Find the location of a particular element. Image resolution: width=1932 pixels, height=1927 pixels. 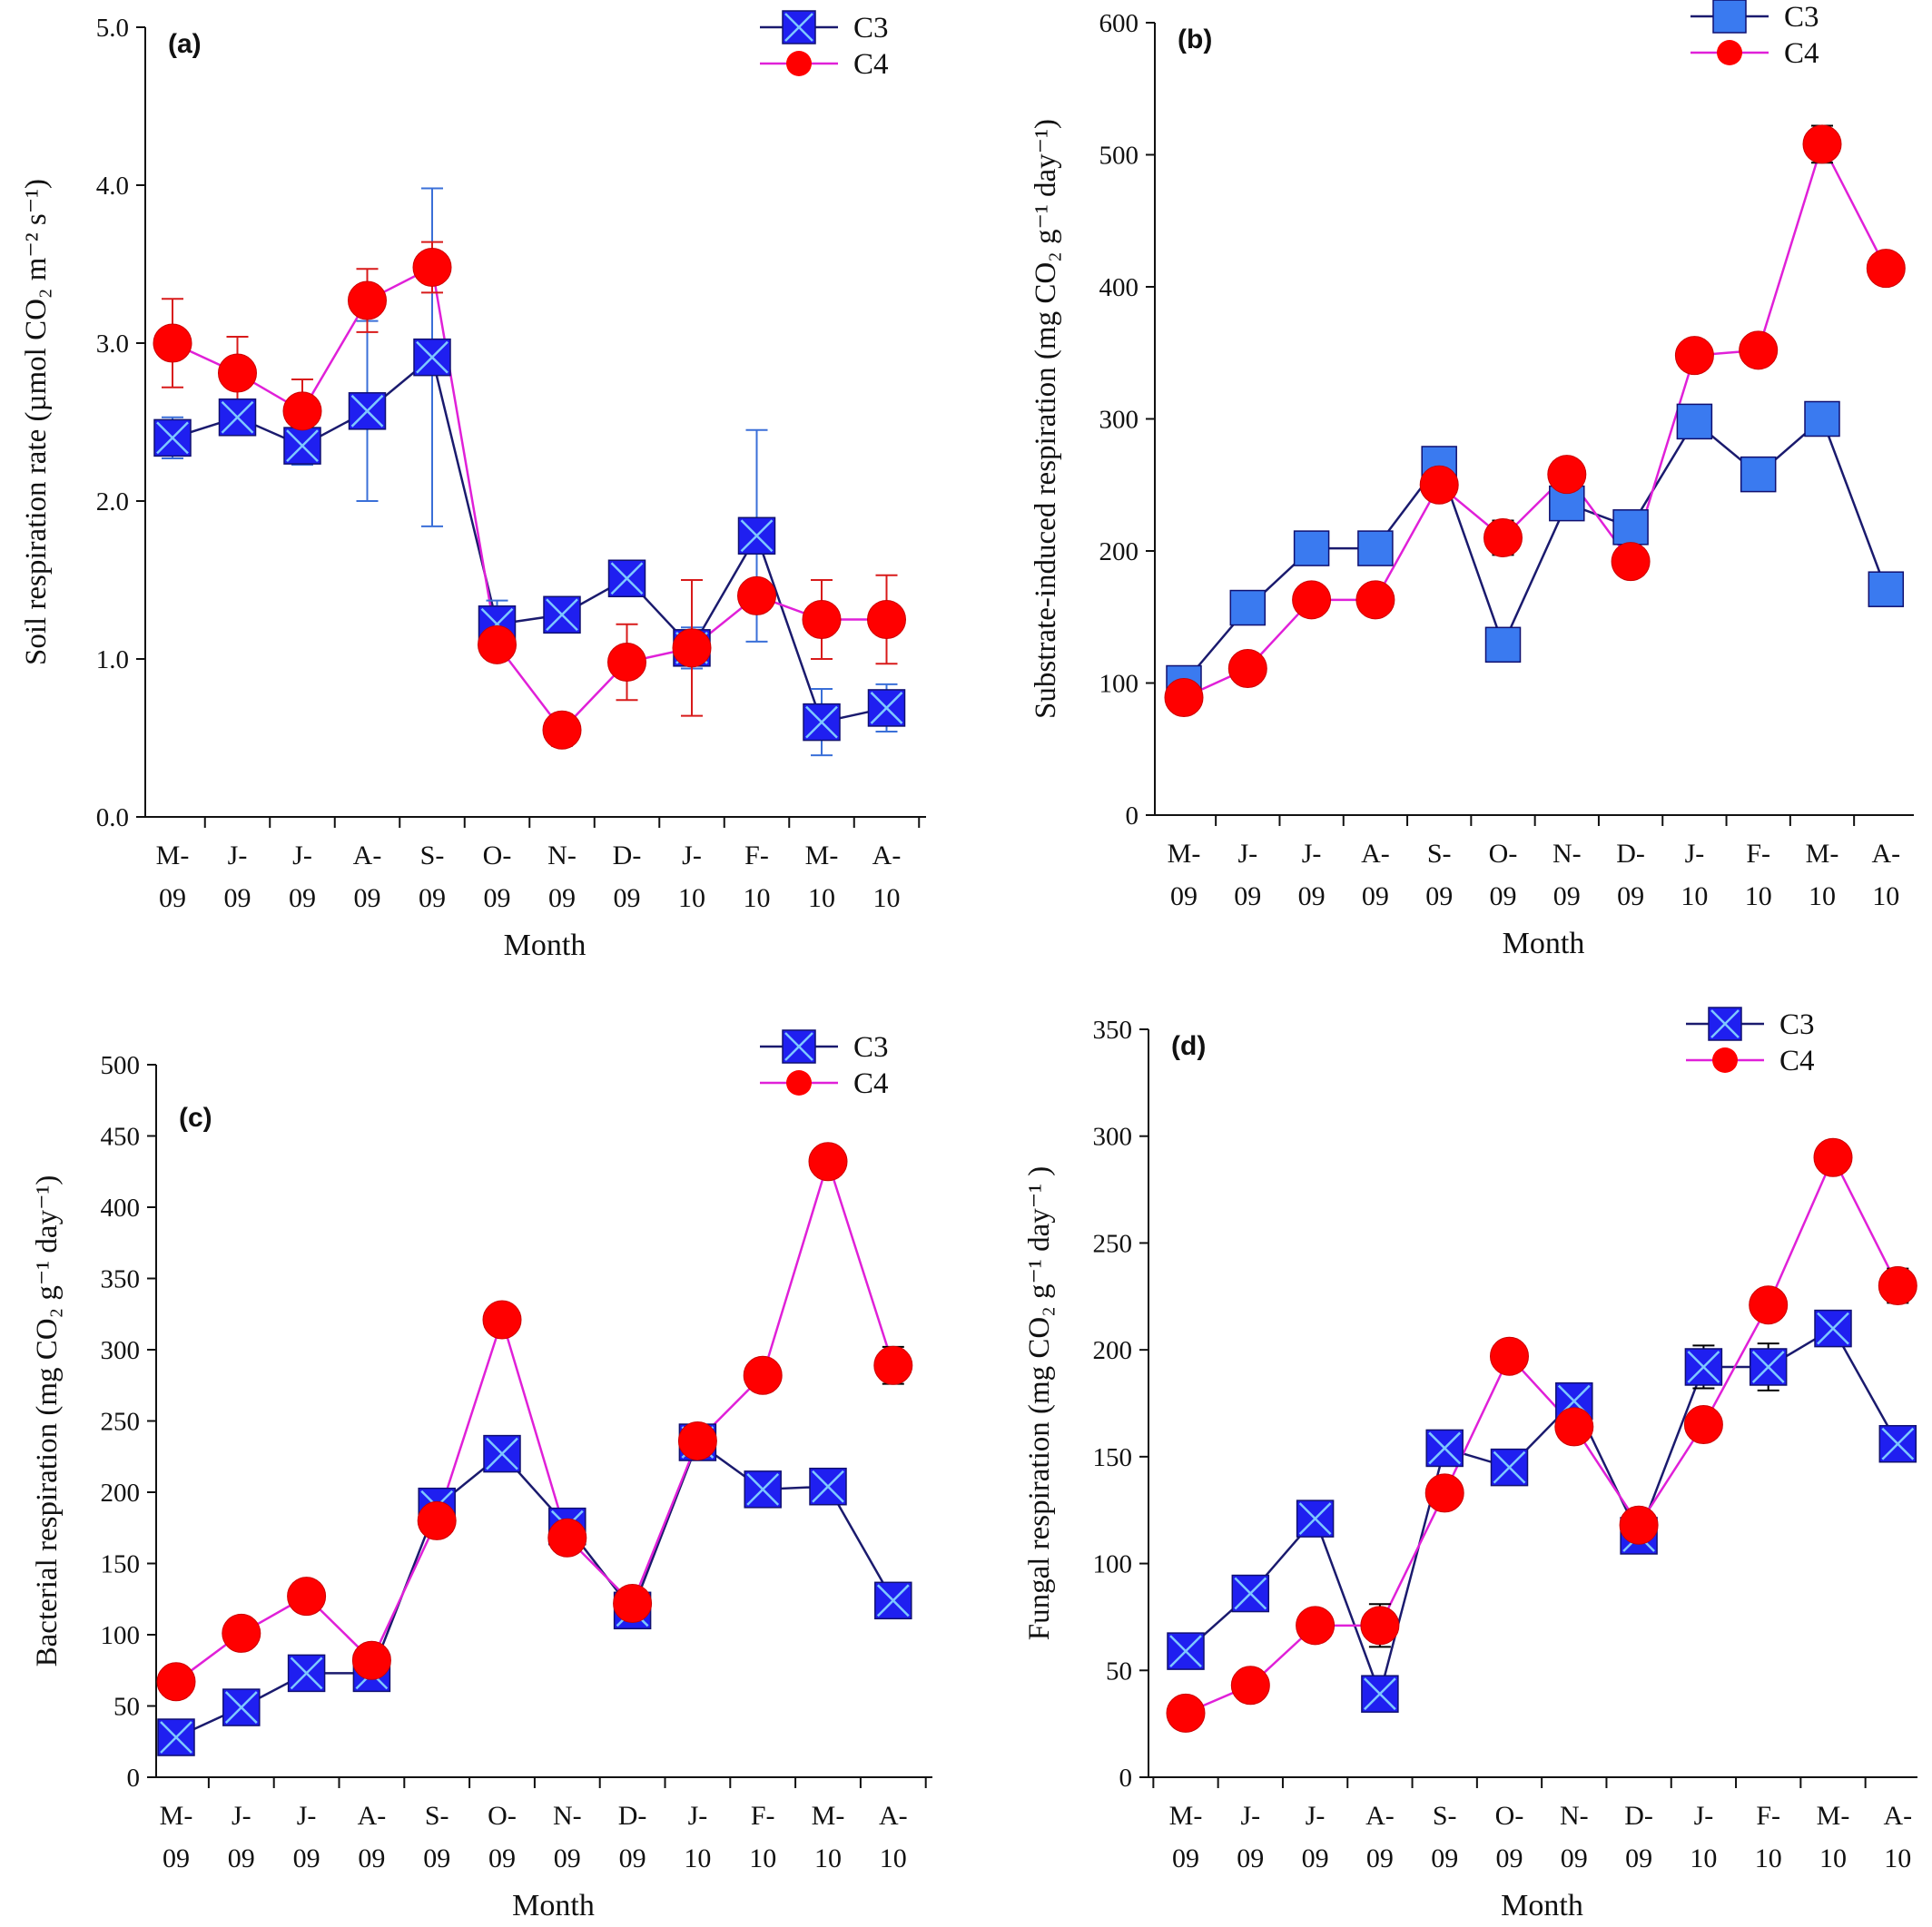

y-axis-title: Bacterial respiration (mg CO₂ g⁻¹ day⁻¹) is located at coordinates (48, 1421).